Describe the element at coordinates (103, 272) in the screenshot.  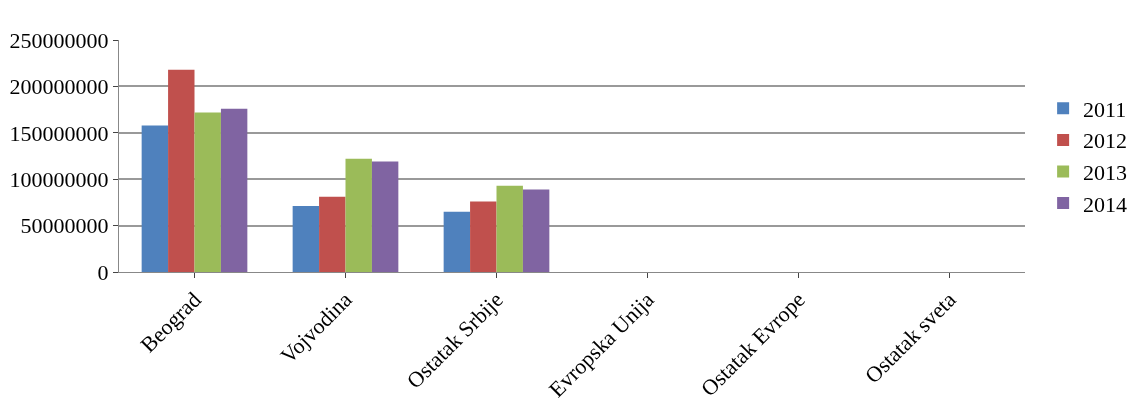
I see `y-tick-label: 0` at that location.